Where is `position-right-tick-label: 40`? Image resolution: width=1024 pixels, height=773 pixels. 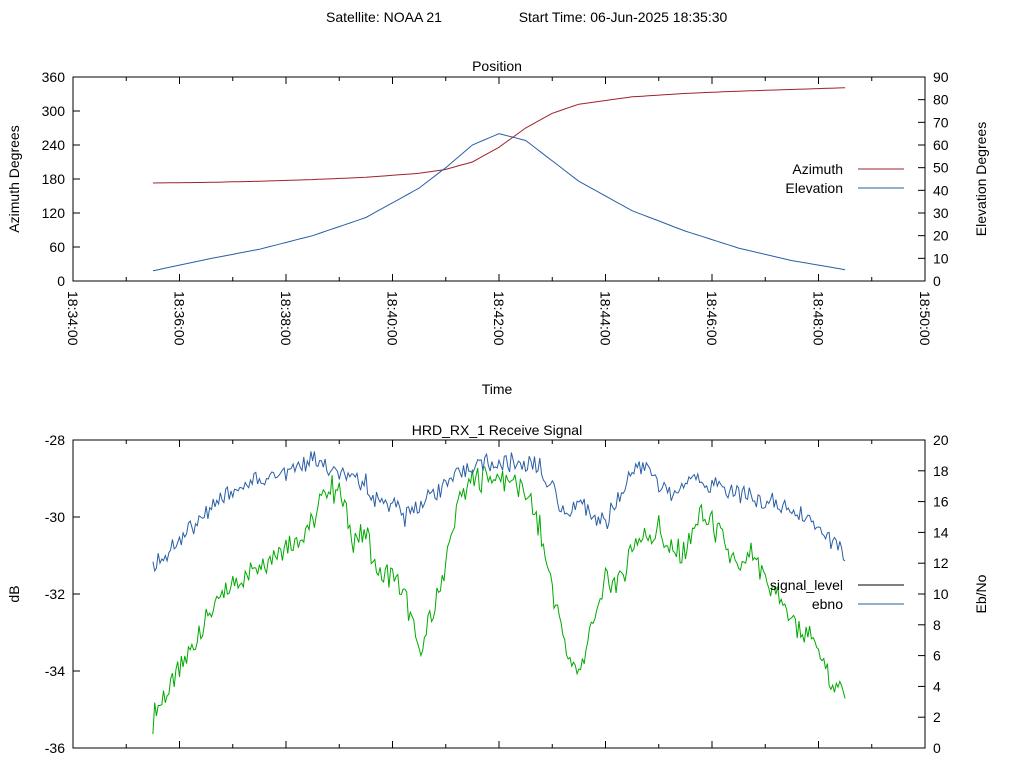 position-right-tick-label: 40 is located at coordinates (941, 190).